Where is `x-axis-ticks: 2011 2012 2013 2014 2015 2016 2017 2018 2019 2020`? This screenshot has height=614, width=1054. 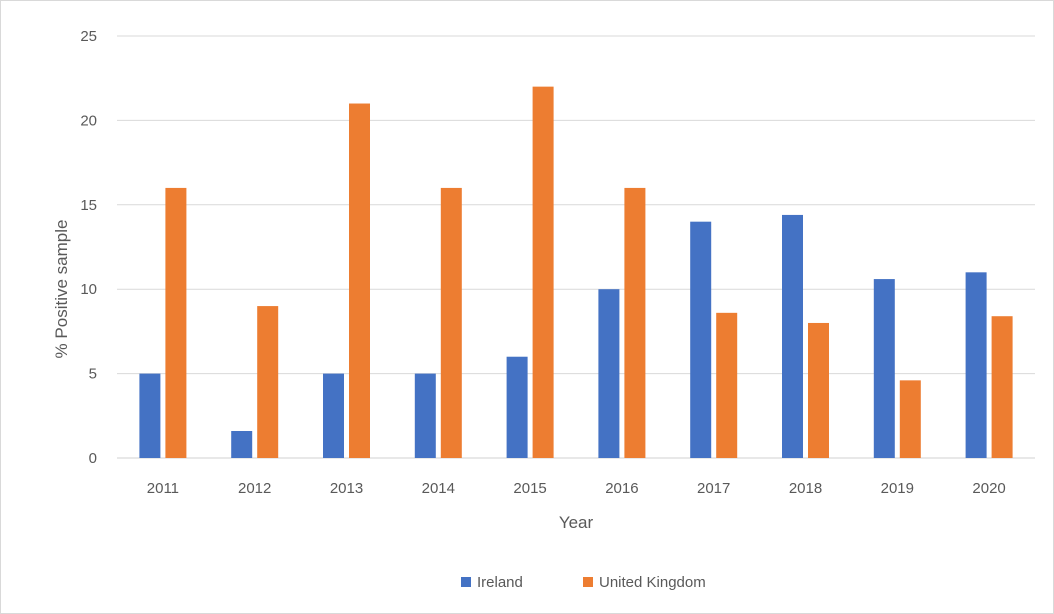
x-axis-ticks: 2011 2012 2013 2014 2015 2016 2017 2018 2019 2020 is located at coordinates (576, 488).